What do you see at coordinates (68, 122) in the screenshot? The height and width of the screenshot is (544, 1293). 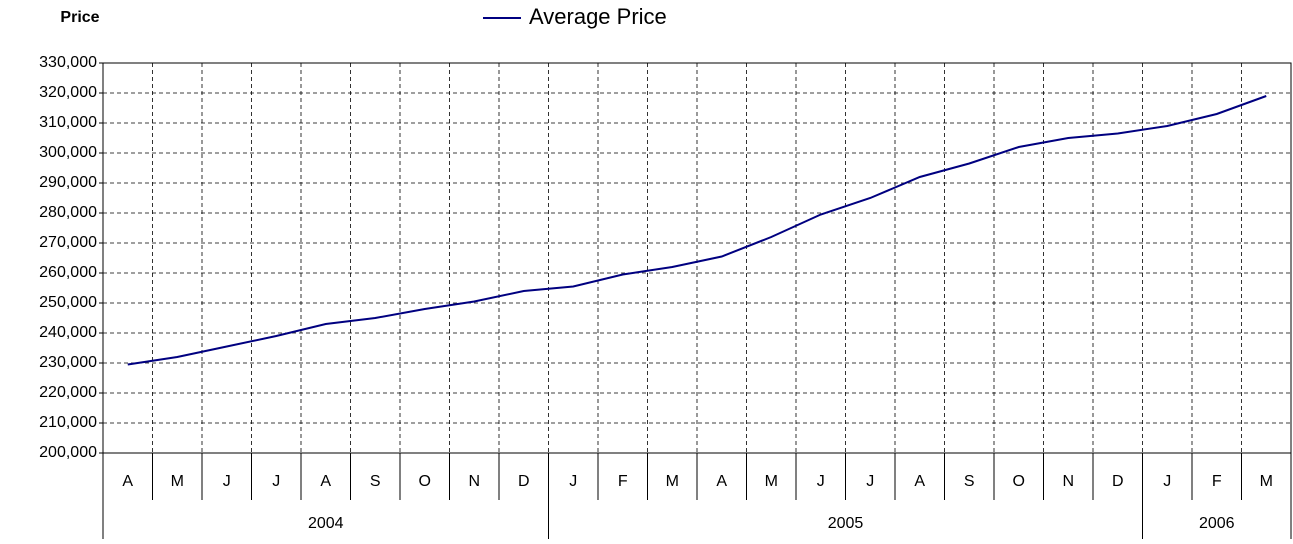 I see `y-tick-label: 310,000` at bounding box center [68, 122].